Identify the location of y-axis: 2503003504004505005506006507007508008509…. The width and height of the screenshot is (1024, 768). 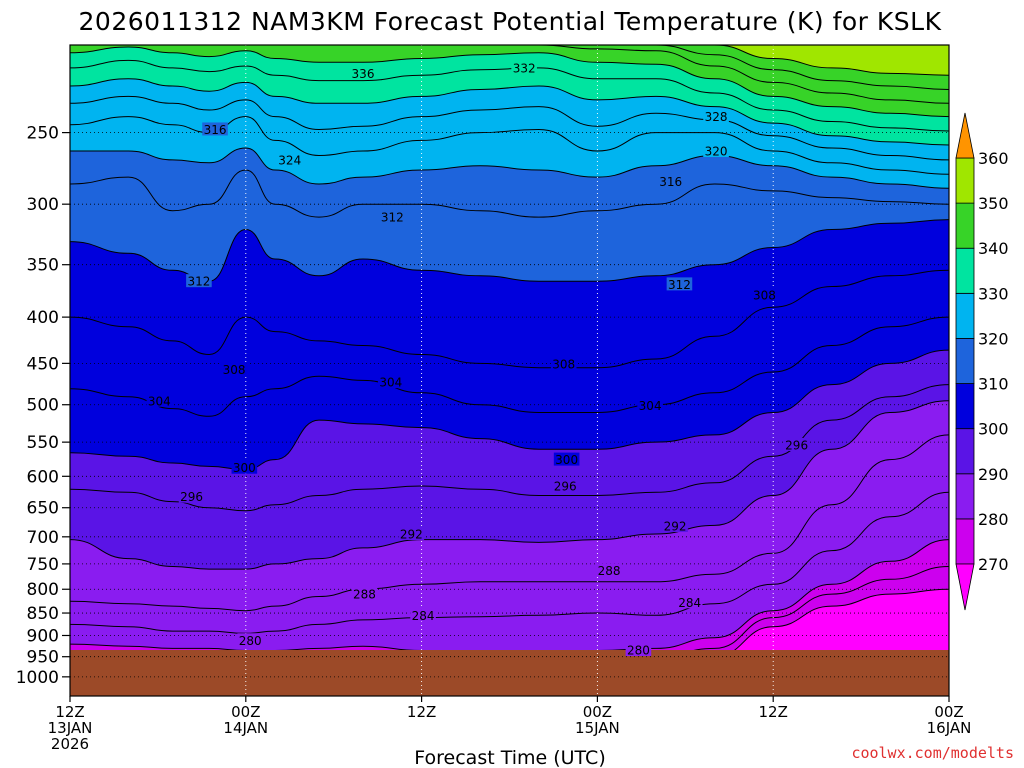
(43, 406).